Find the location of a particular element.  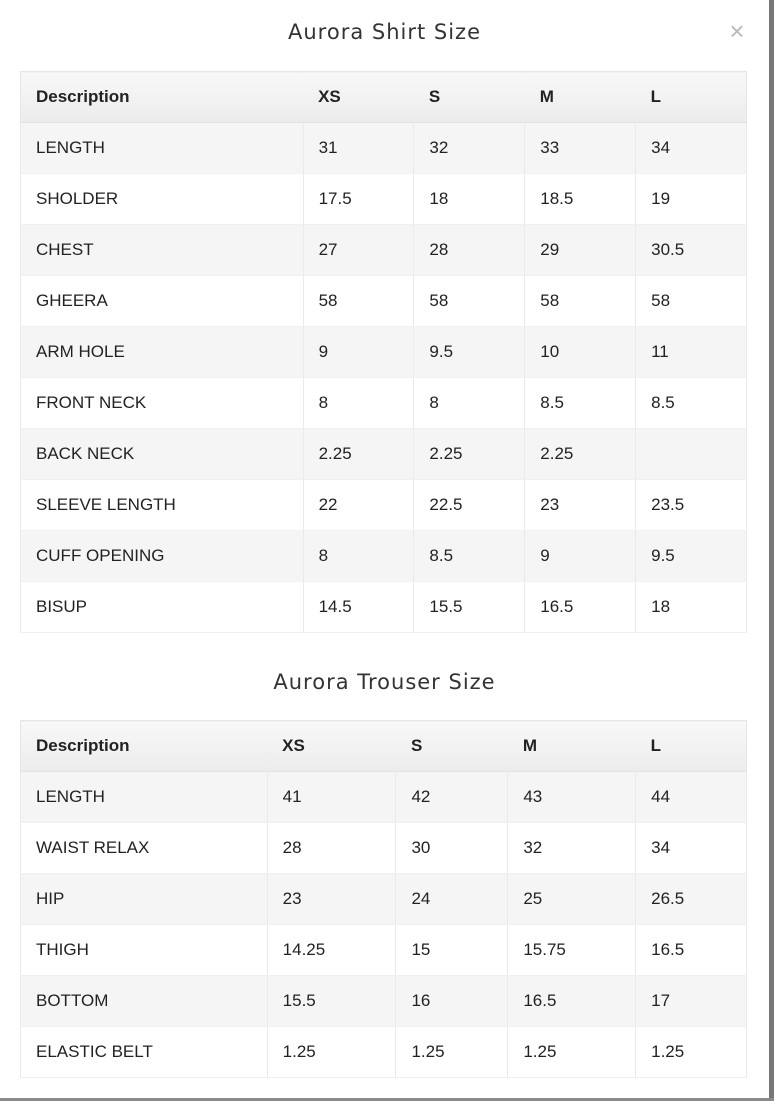

table-row: HIP 23 24 25 26.5 is located at coordinates (383, 899).